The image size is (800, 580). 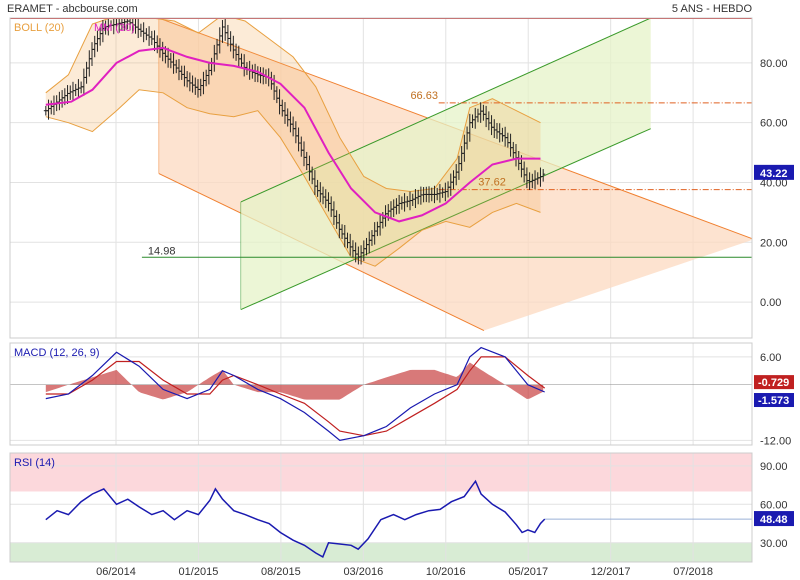 I want to click on macd-line-tag, so click(x=774, y=400).